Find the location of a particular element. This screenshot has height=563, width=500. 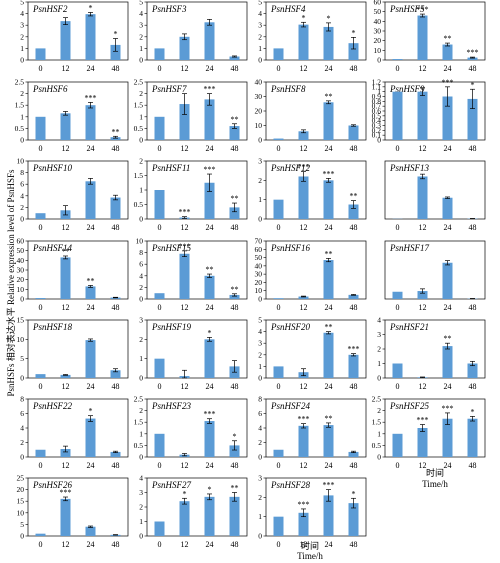

panel-title: PsnHSF17 is located at coordinates (409, 248).